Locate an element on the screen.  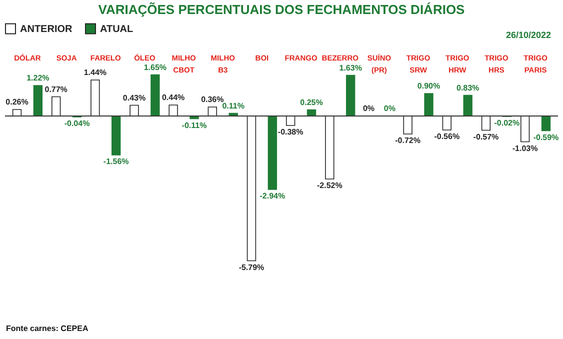
data-label: -0.11% is located at coordinates (194, 125).